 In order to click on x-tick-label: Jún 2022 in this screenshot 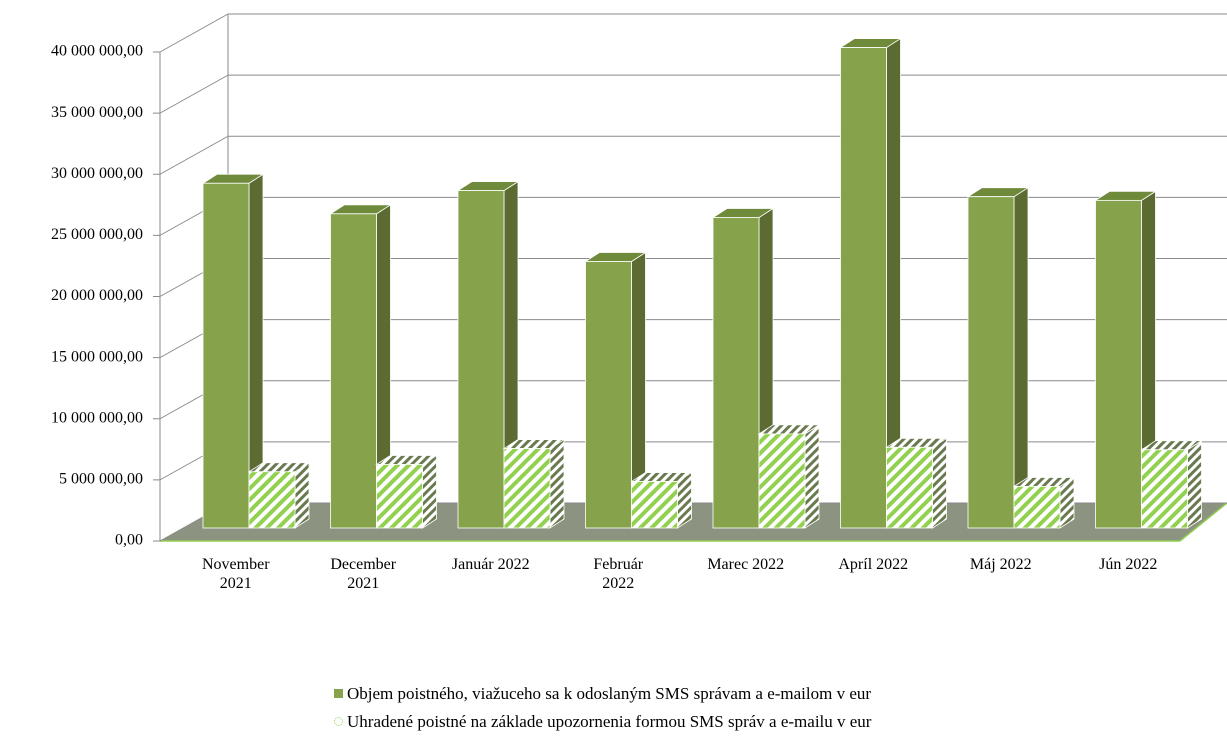, I will do `click(1128, 564)`.